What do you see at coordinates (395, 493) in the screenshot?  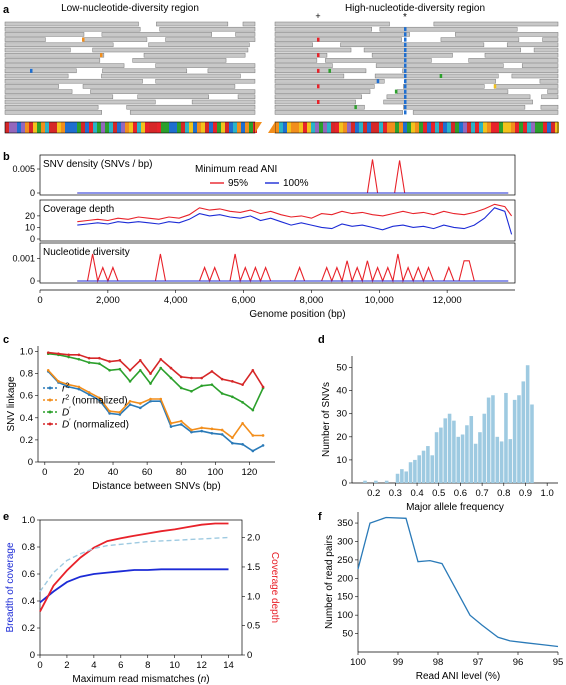 I see `x-tick-label: 0.3` at bounding box center [395, 493].